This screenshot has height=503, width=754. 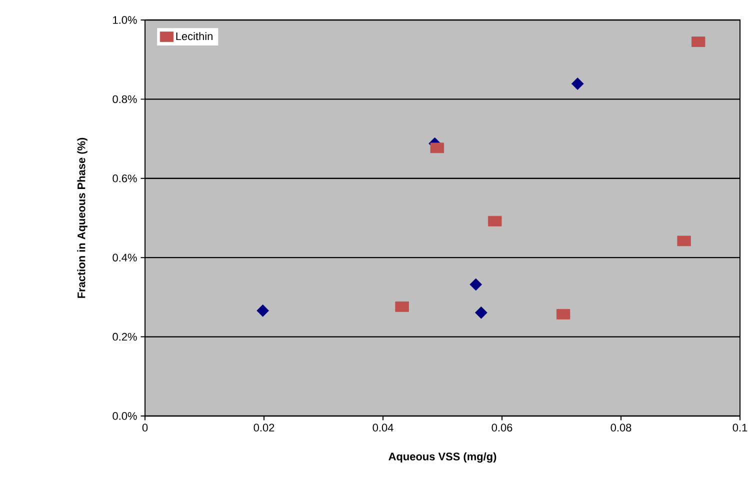 I want to click on y-tick-label: 0.2%, so click(x=124, y=336).